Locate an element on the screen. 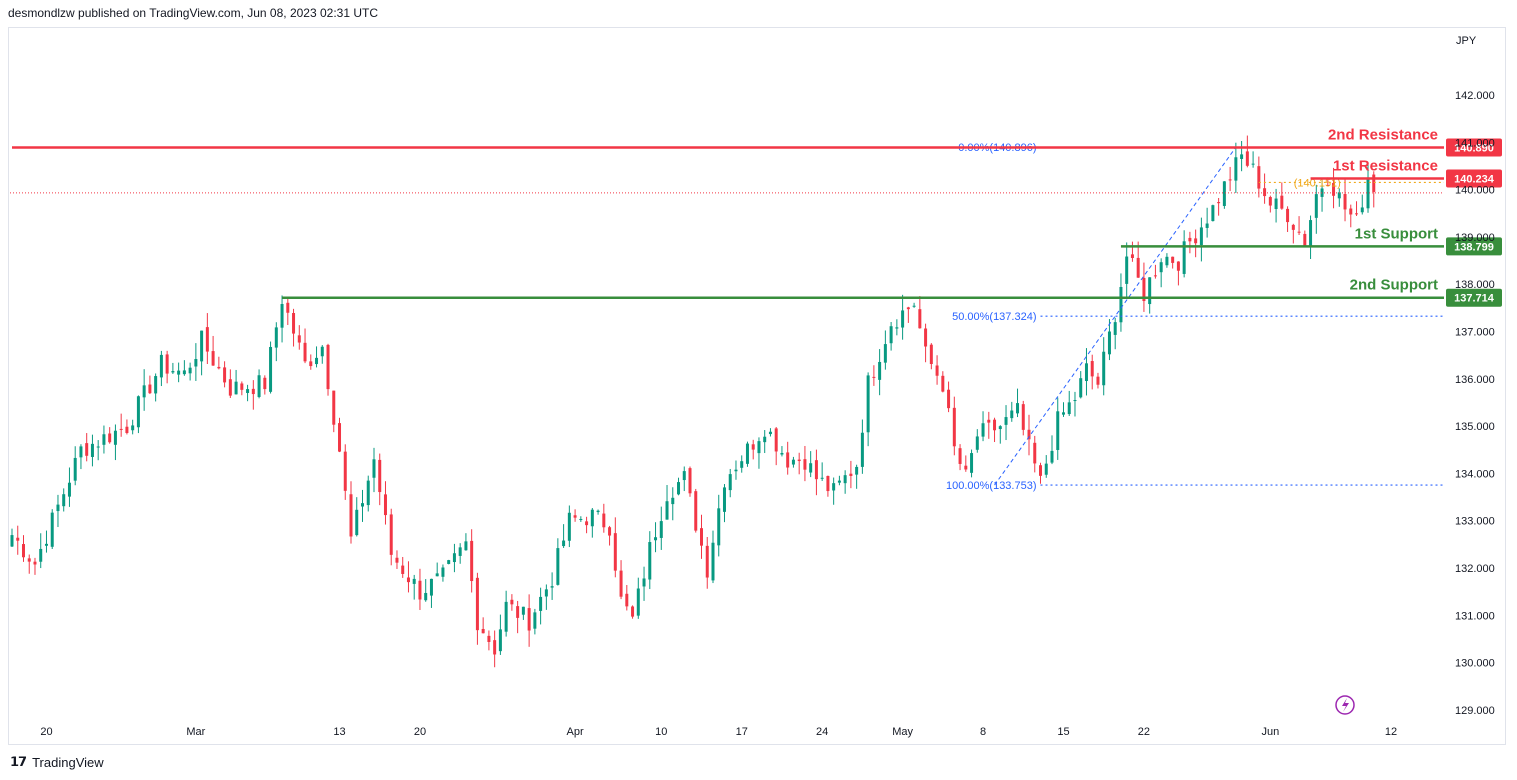  svg-text: 140.890 is located at coordinates (1474, 149).